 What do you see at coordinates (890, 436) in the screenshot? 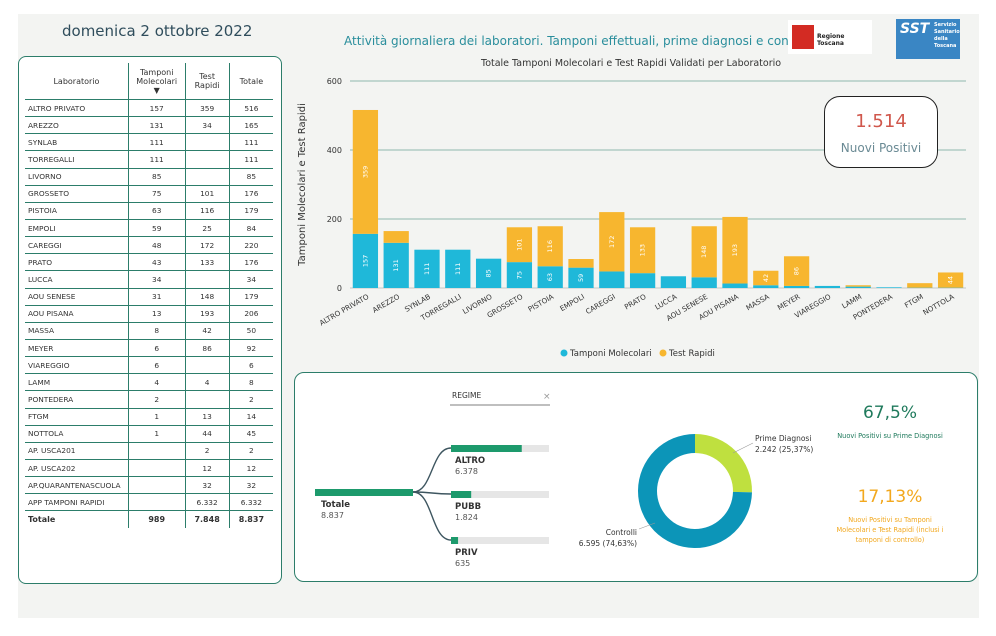
I see `stat-prime-diagnosi-desc: Nuovi Positivi su Prime Diagnosi` at bounding box center [890, 436].